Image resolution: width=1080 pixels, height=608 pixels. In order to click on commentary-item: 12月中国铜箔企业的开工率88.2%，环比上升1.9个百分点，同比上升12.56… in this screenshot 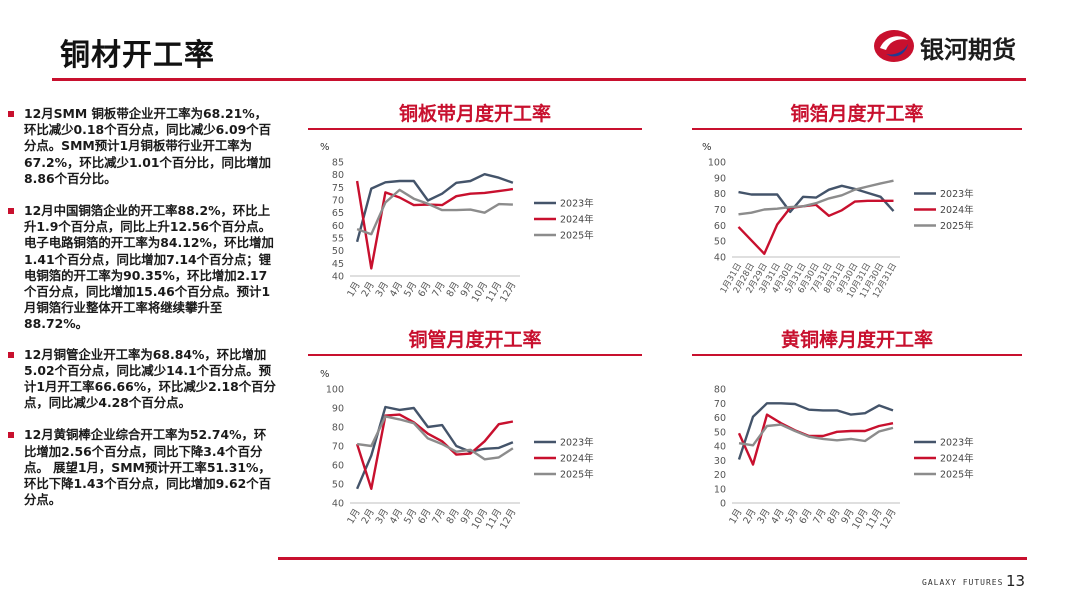, I will do `click(142, 268)`.